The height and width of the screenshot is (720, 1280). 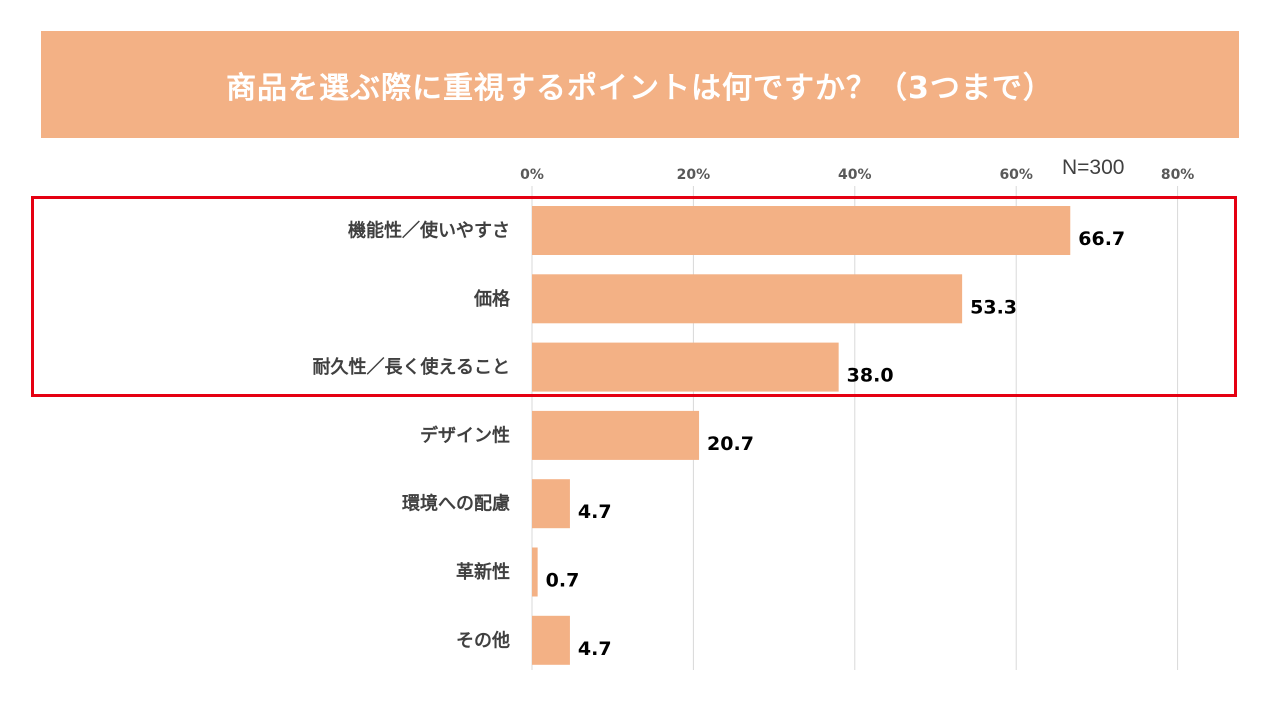 What do you see at coordinates (993, 307) in the screenshot?
I see `value-label: 53.3` at bounding box center [993, 307].